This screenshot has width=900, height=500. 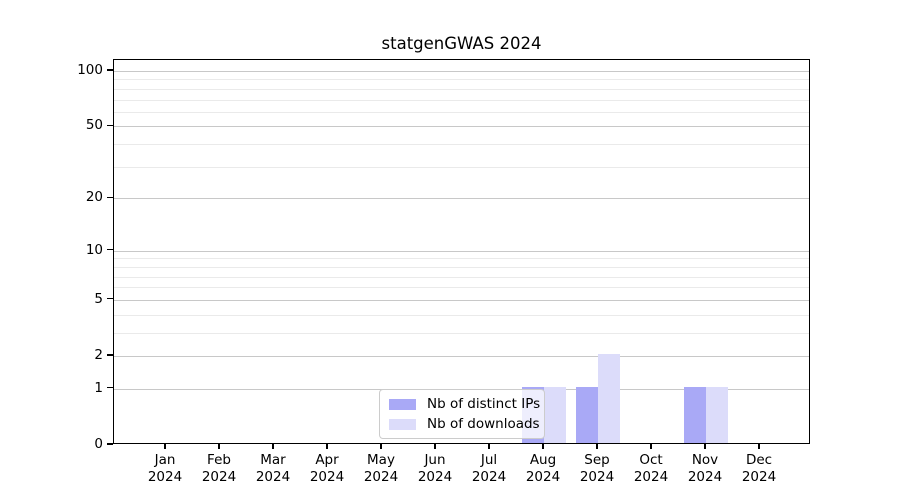 What do you see at coordinates (705, 446) in the screenshot?
I see `x-tick-nov` at bounding box center [705, 446].